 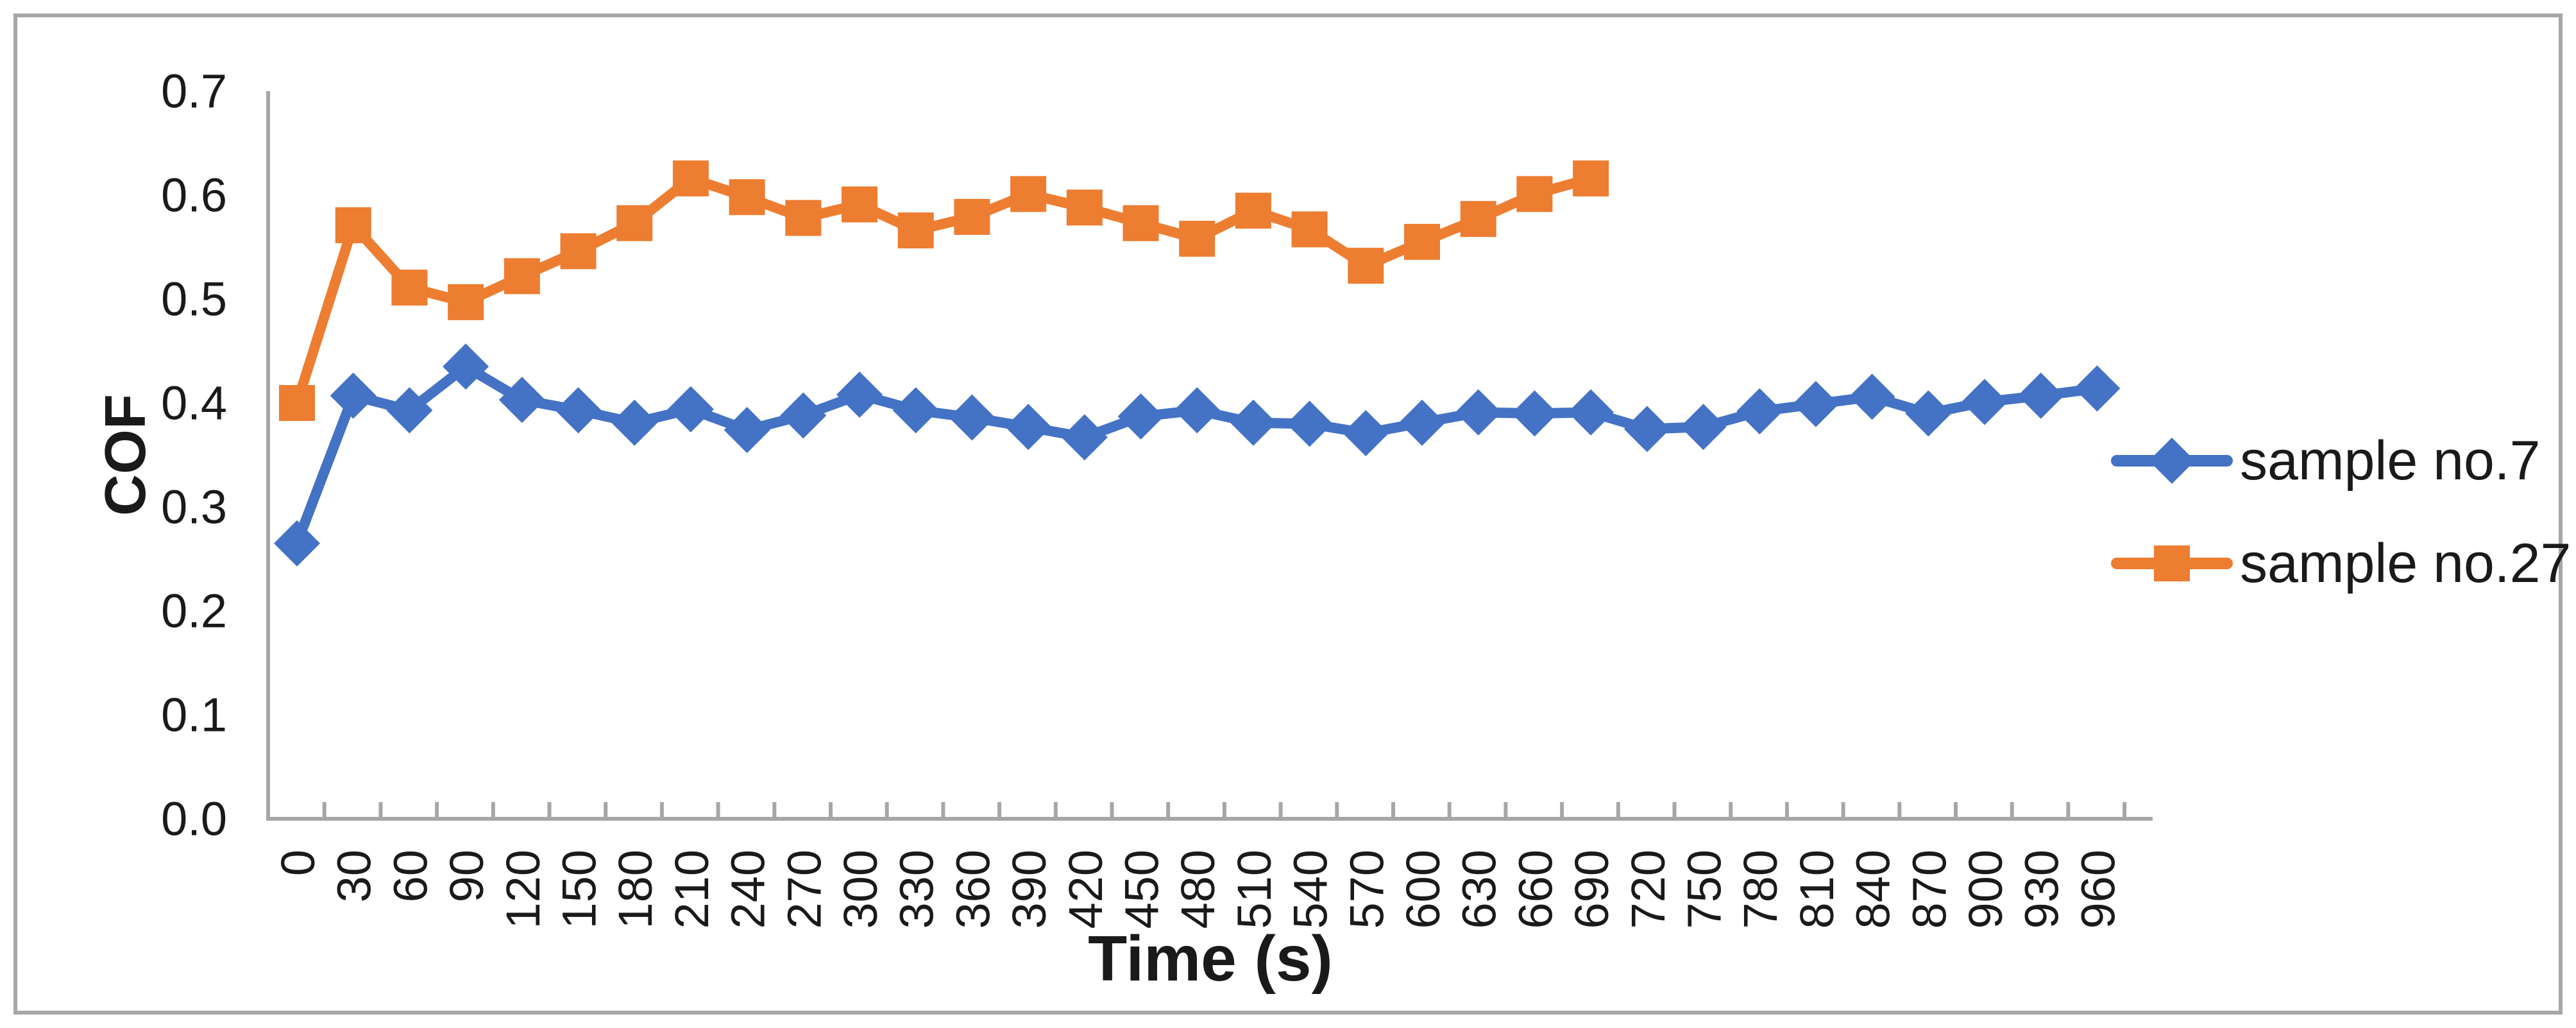 I want to click on x-axis-tick-label: 450, so click(x=1142, y=889).